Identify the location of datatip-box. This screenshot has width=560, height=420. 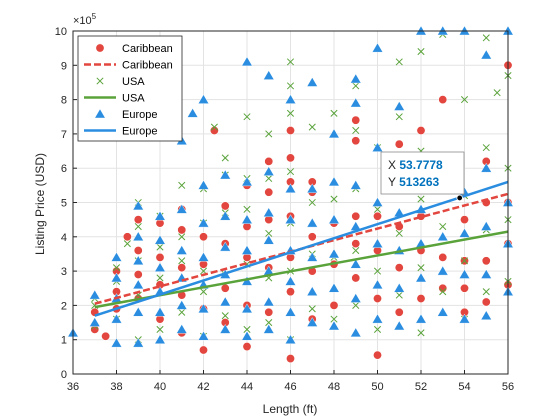
(422, 173).